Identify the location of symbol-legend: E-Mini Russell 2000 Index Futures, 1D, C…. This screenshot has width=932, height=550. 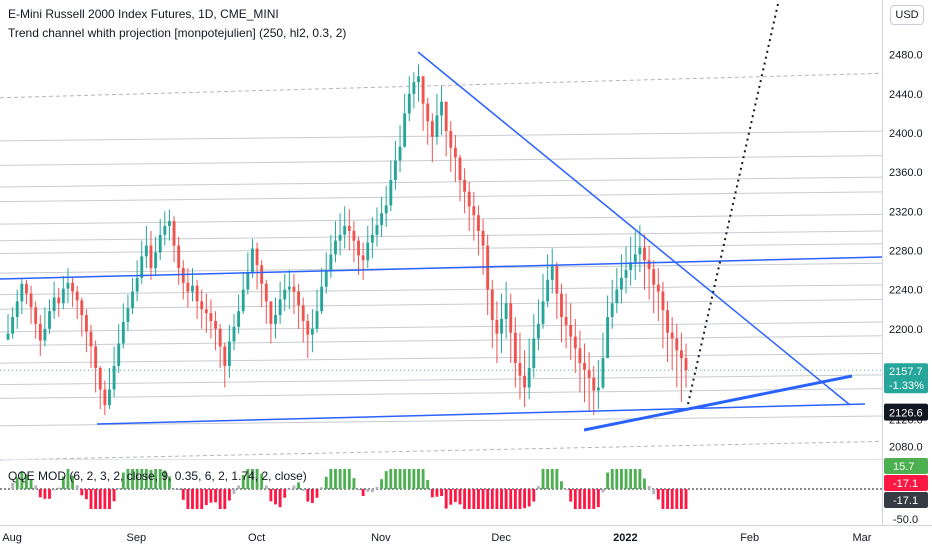
(143, 14).